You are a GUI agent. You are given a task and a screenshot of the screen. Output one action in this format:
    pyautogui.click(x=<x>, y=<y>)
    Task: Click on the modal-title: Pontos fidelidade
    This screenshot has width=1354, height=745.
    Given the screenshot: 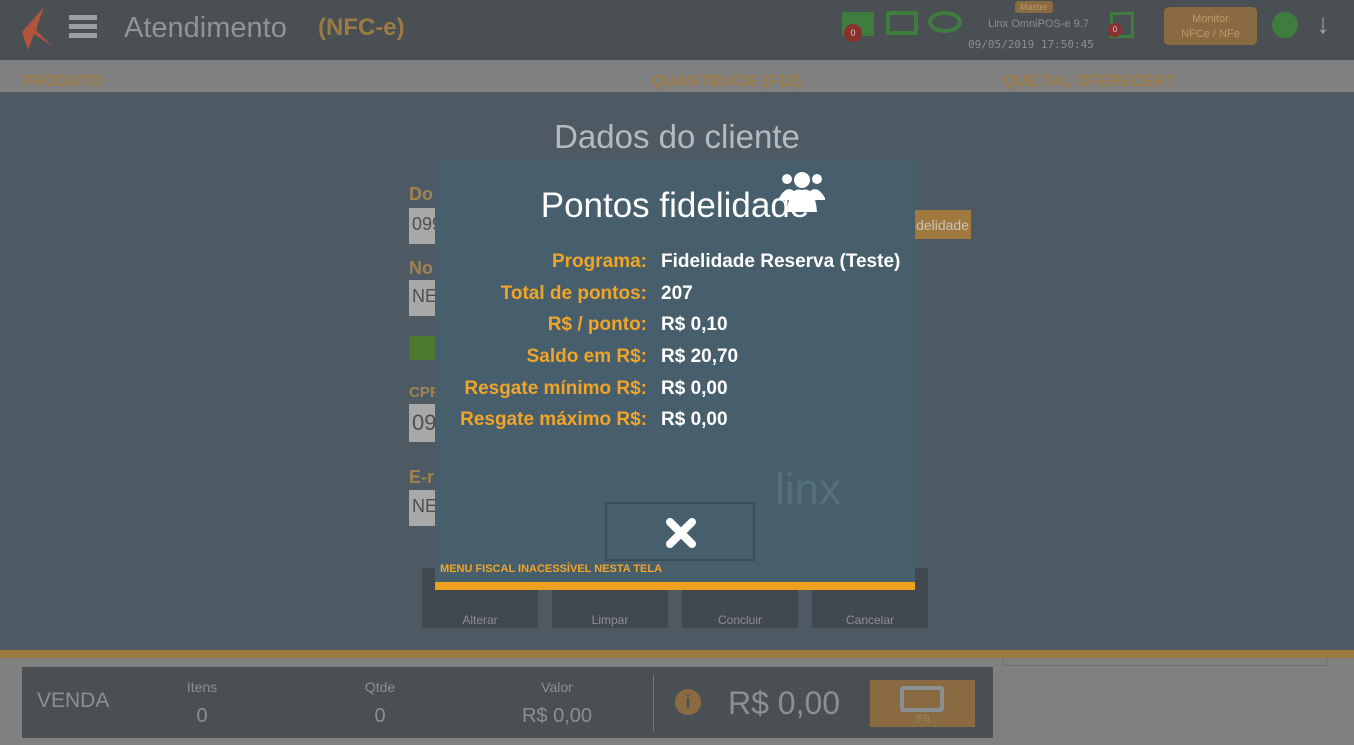 What is the action you would take?
    pyautogui.click(x=675, y=205)
    